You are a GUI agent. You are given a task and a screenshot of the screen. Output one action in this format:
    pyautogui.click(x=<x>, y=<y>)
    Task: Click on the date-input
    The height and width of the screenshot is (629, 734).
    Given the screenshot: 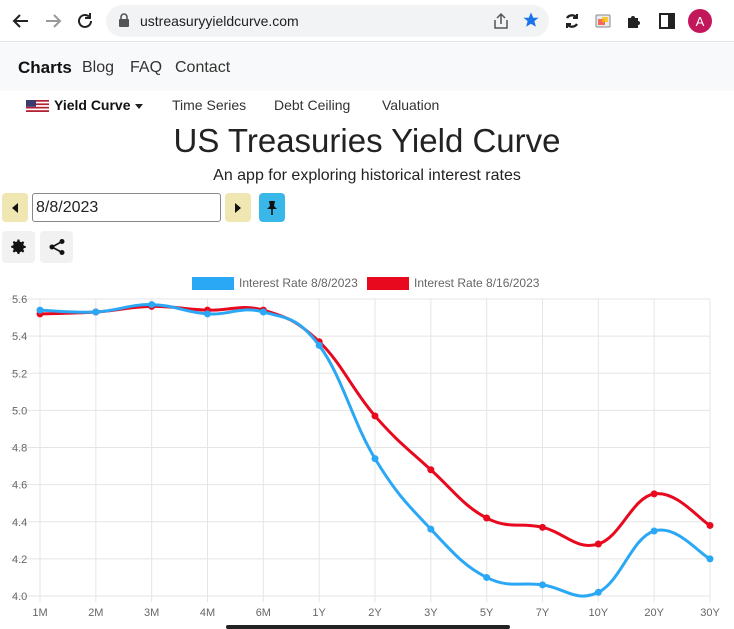 What is the action you would take?
    pyautogui.click(x=126, y=207)
    